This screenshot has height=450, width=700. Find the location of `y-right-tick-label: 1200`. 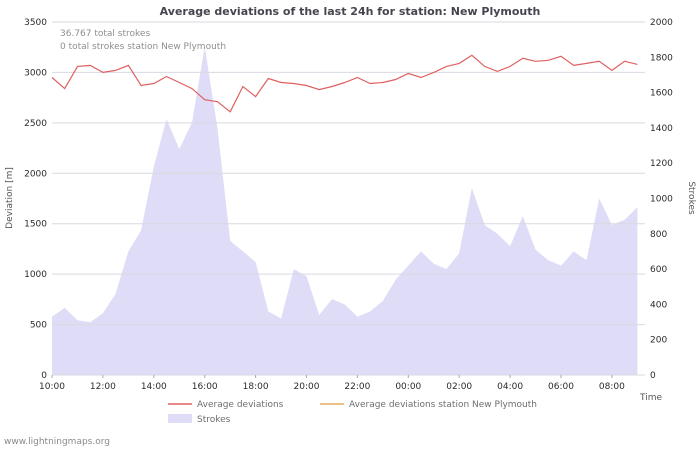

y-right-tick-label: 1200 is located at coordinates (661, 164).